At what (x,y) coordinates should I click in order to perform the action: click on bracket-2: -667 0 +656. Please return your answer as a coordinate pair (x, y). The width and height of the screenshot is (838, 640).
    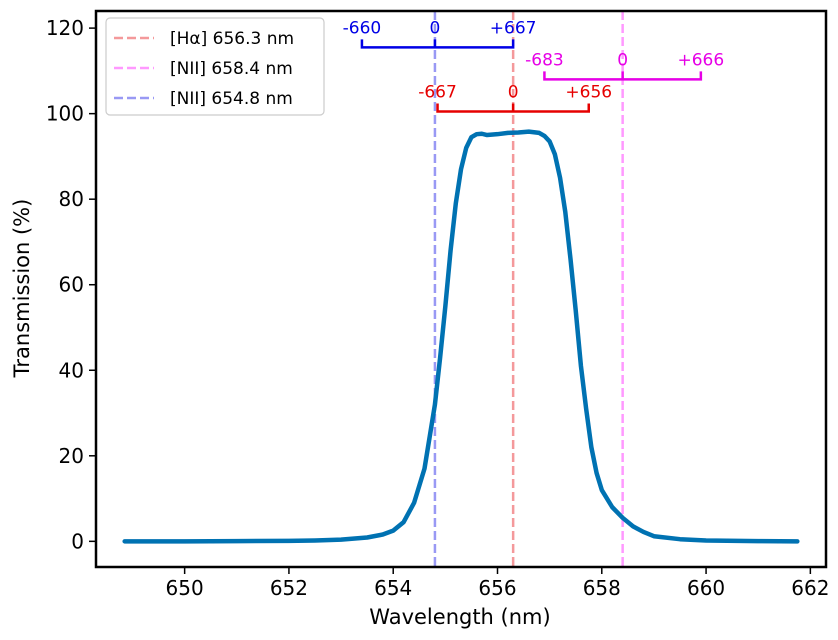
    Looking at the image, I should click on (515, 98).